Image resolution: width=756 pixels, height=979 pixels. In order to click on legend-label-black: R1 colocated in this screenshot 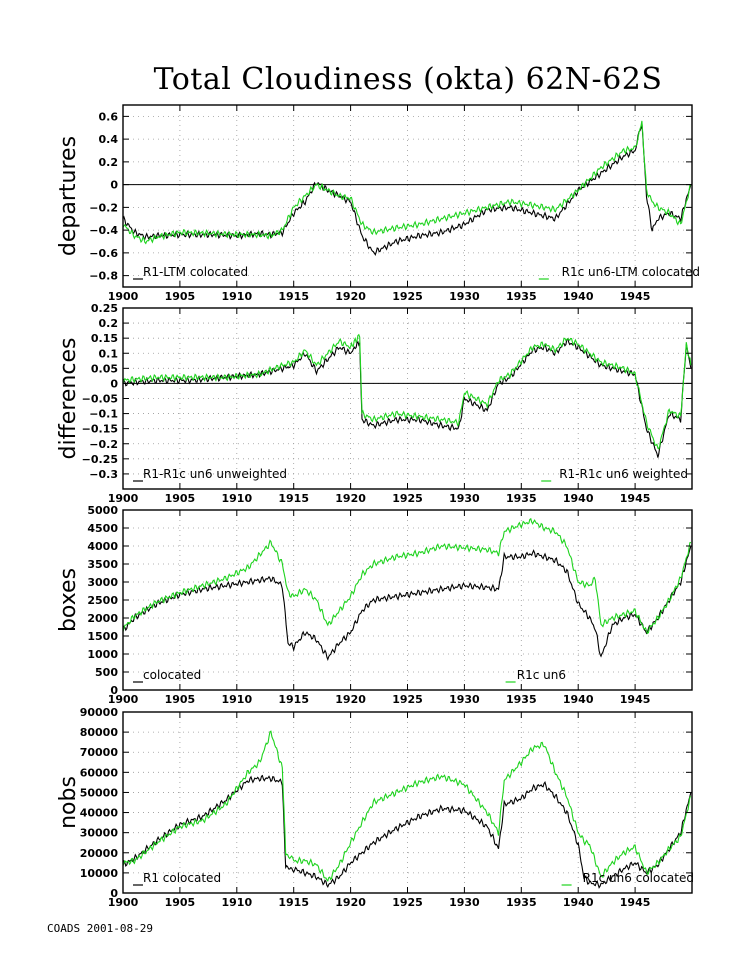, I will do `click(182, 878)`.